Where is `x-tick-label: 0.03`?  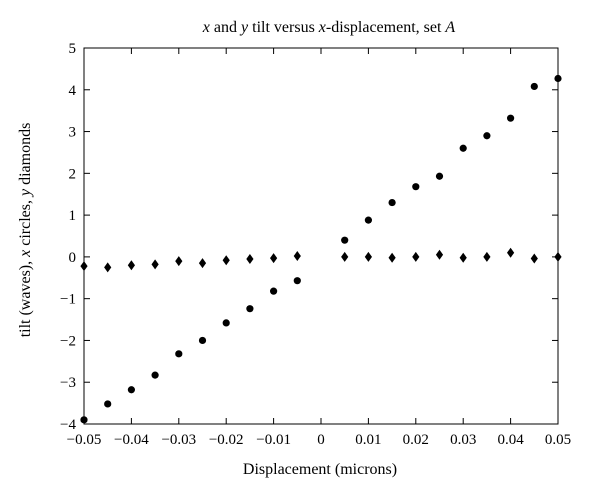 x-tick-label: 0.03 is located at coordinates (463, 440).